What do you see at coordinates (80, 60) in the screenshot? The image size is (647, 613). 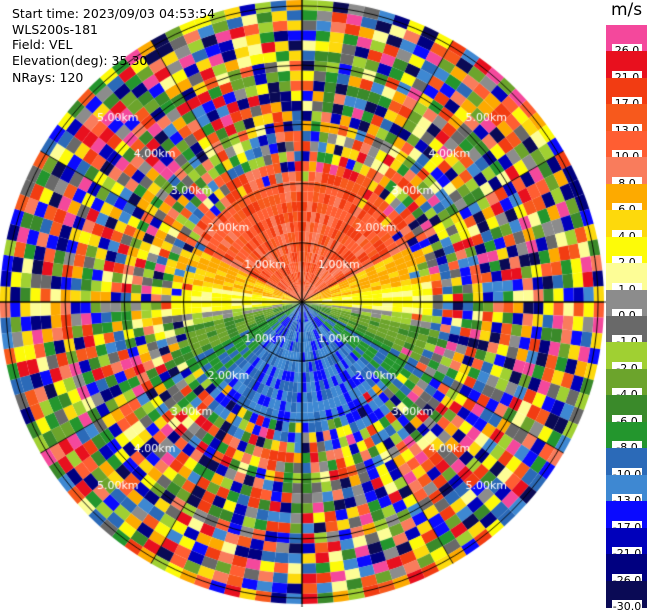 I see `elevation-text: Elevation(deg): 35.30` at bounding box center [80, 60].